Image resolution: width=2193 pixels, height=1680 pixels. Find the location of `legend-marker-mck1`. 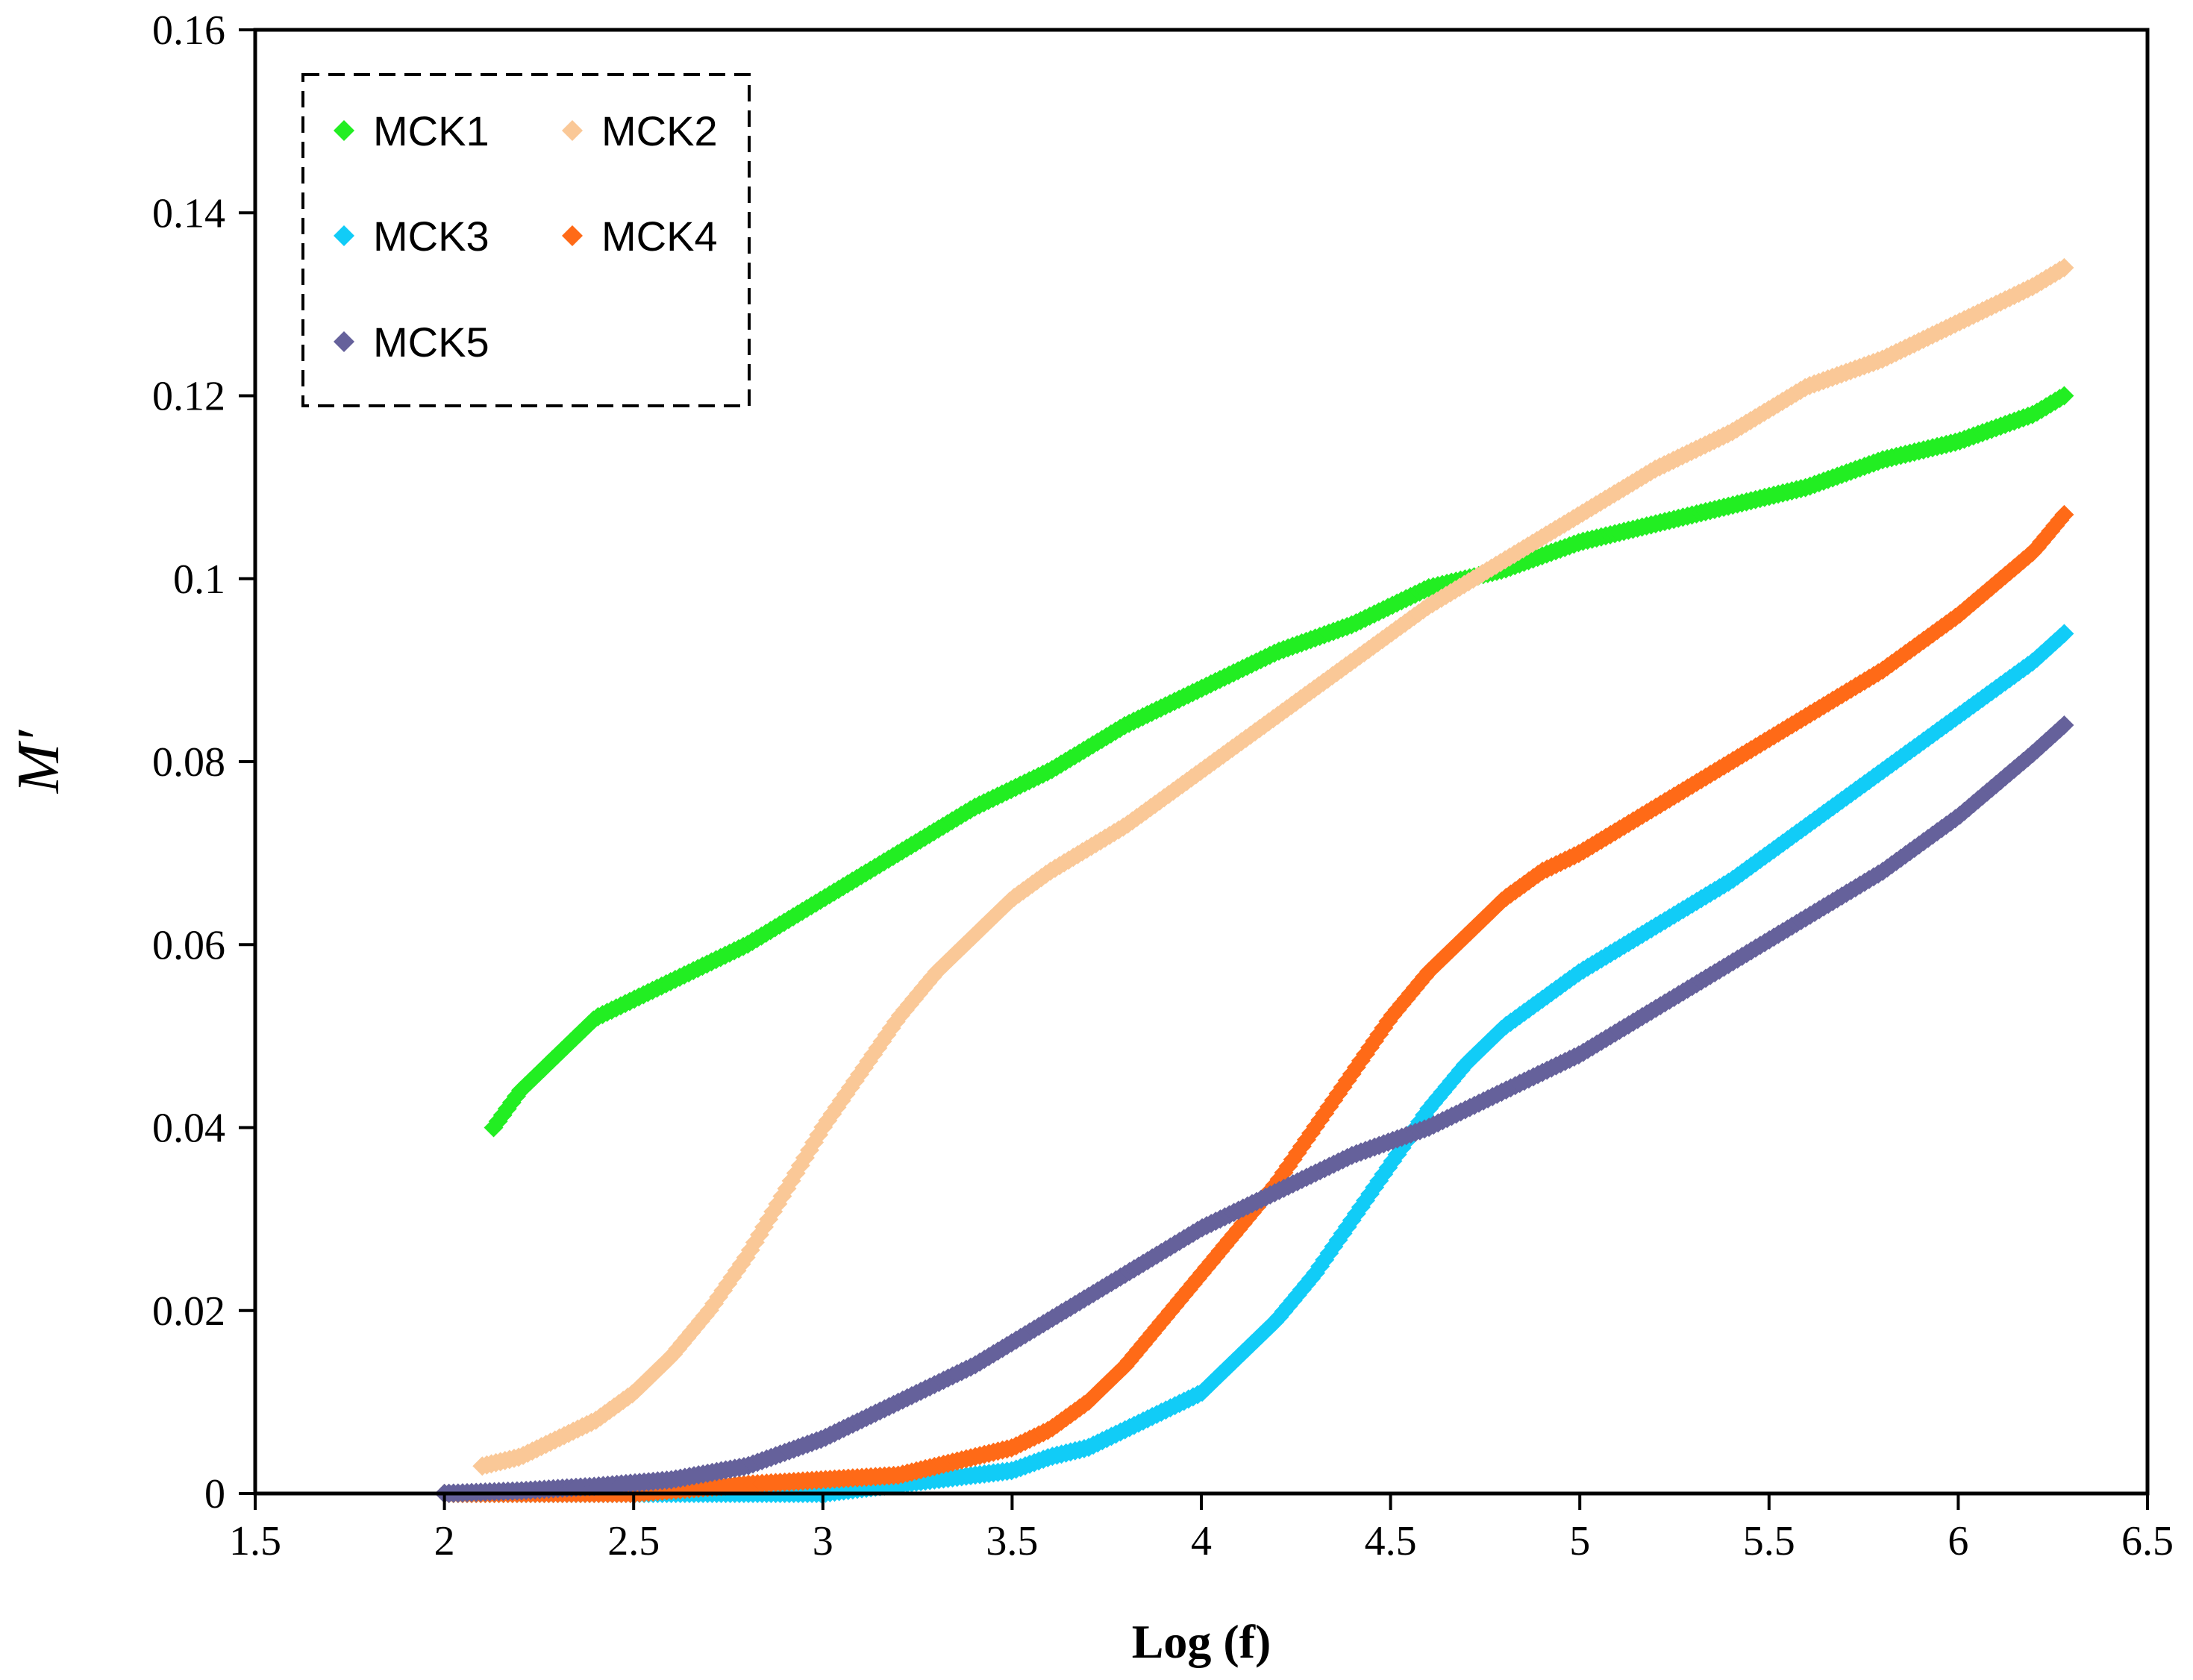

legend-marker-mck1 is located at coordinates (344, 130).